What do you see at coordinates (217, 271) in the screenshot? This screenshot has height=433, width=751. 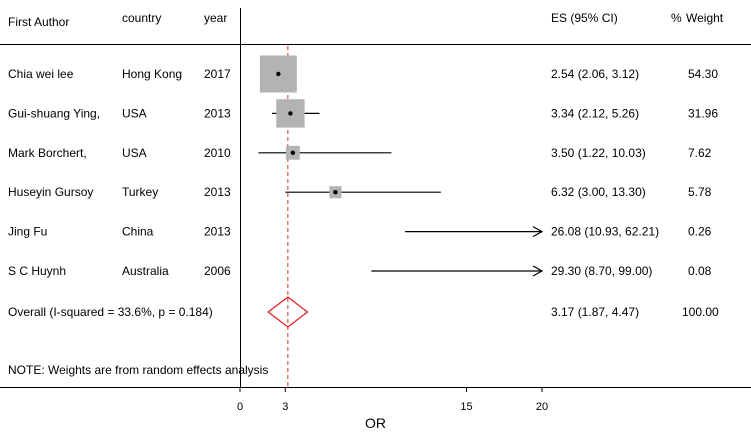 I see `study-year: 2006` at bounding box center [217, 271].